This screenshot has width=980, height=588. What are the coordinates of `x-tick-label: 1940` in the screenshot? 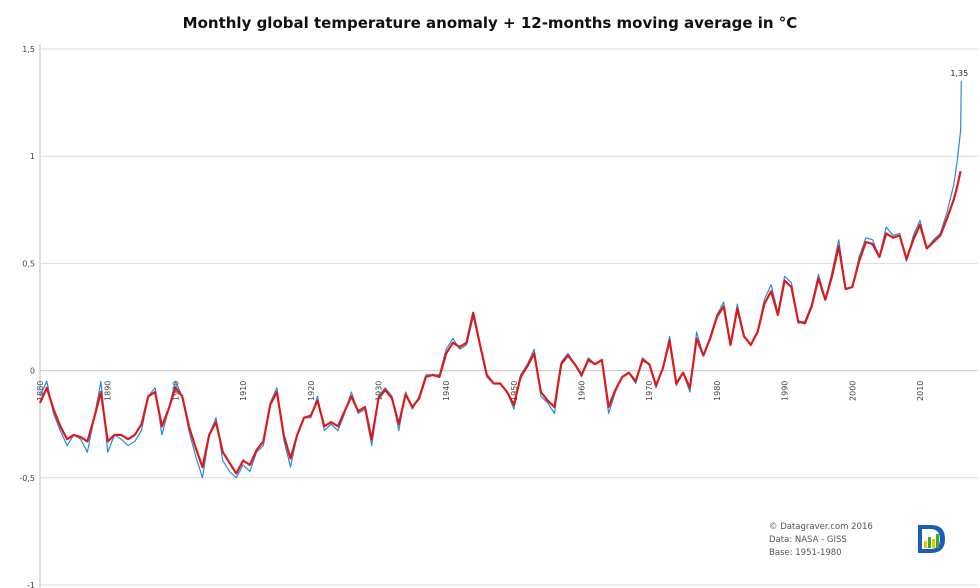 It's located at (446, 391).